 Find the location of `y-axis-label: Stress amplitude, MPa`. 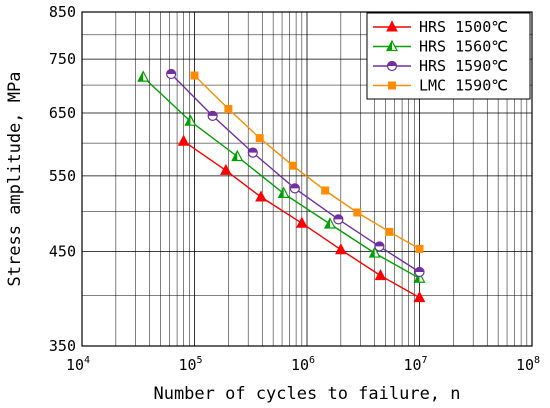

y-axis-label: Stress amplitude, MPa is located at coordinates (15, 179).